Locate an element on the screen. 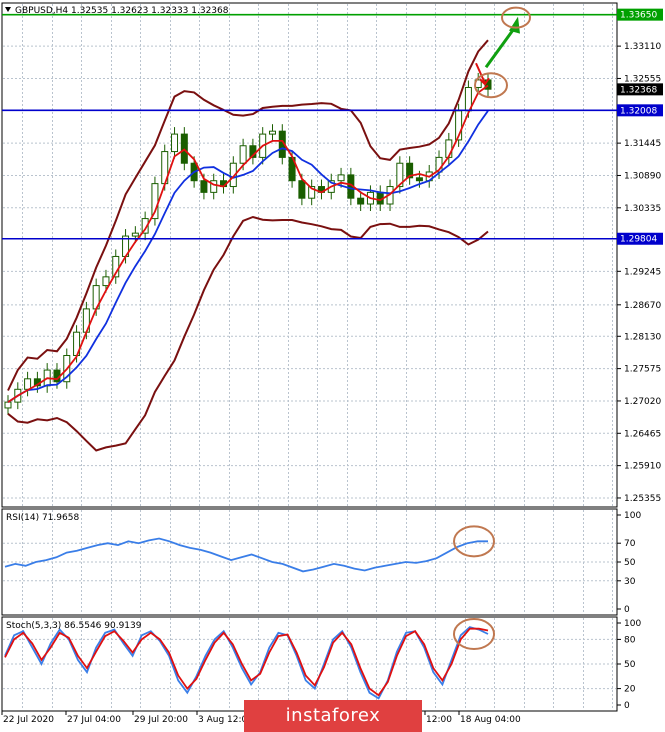 This screenshot has width=665, height=732. y-tick-label: 1.28670 is located at coordinates (642, 306).